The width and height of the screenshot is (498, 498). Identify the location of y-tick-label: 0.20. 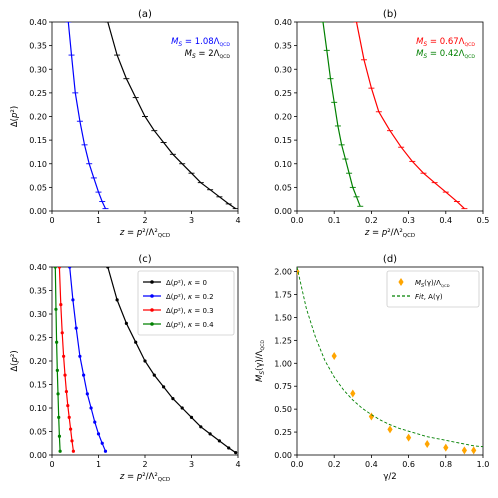
(38, 361).